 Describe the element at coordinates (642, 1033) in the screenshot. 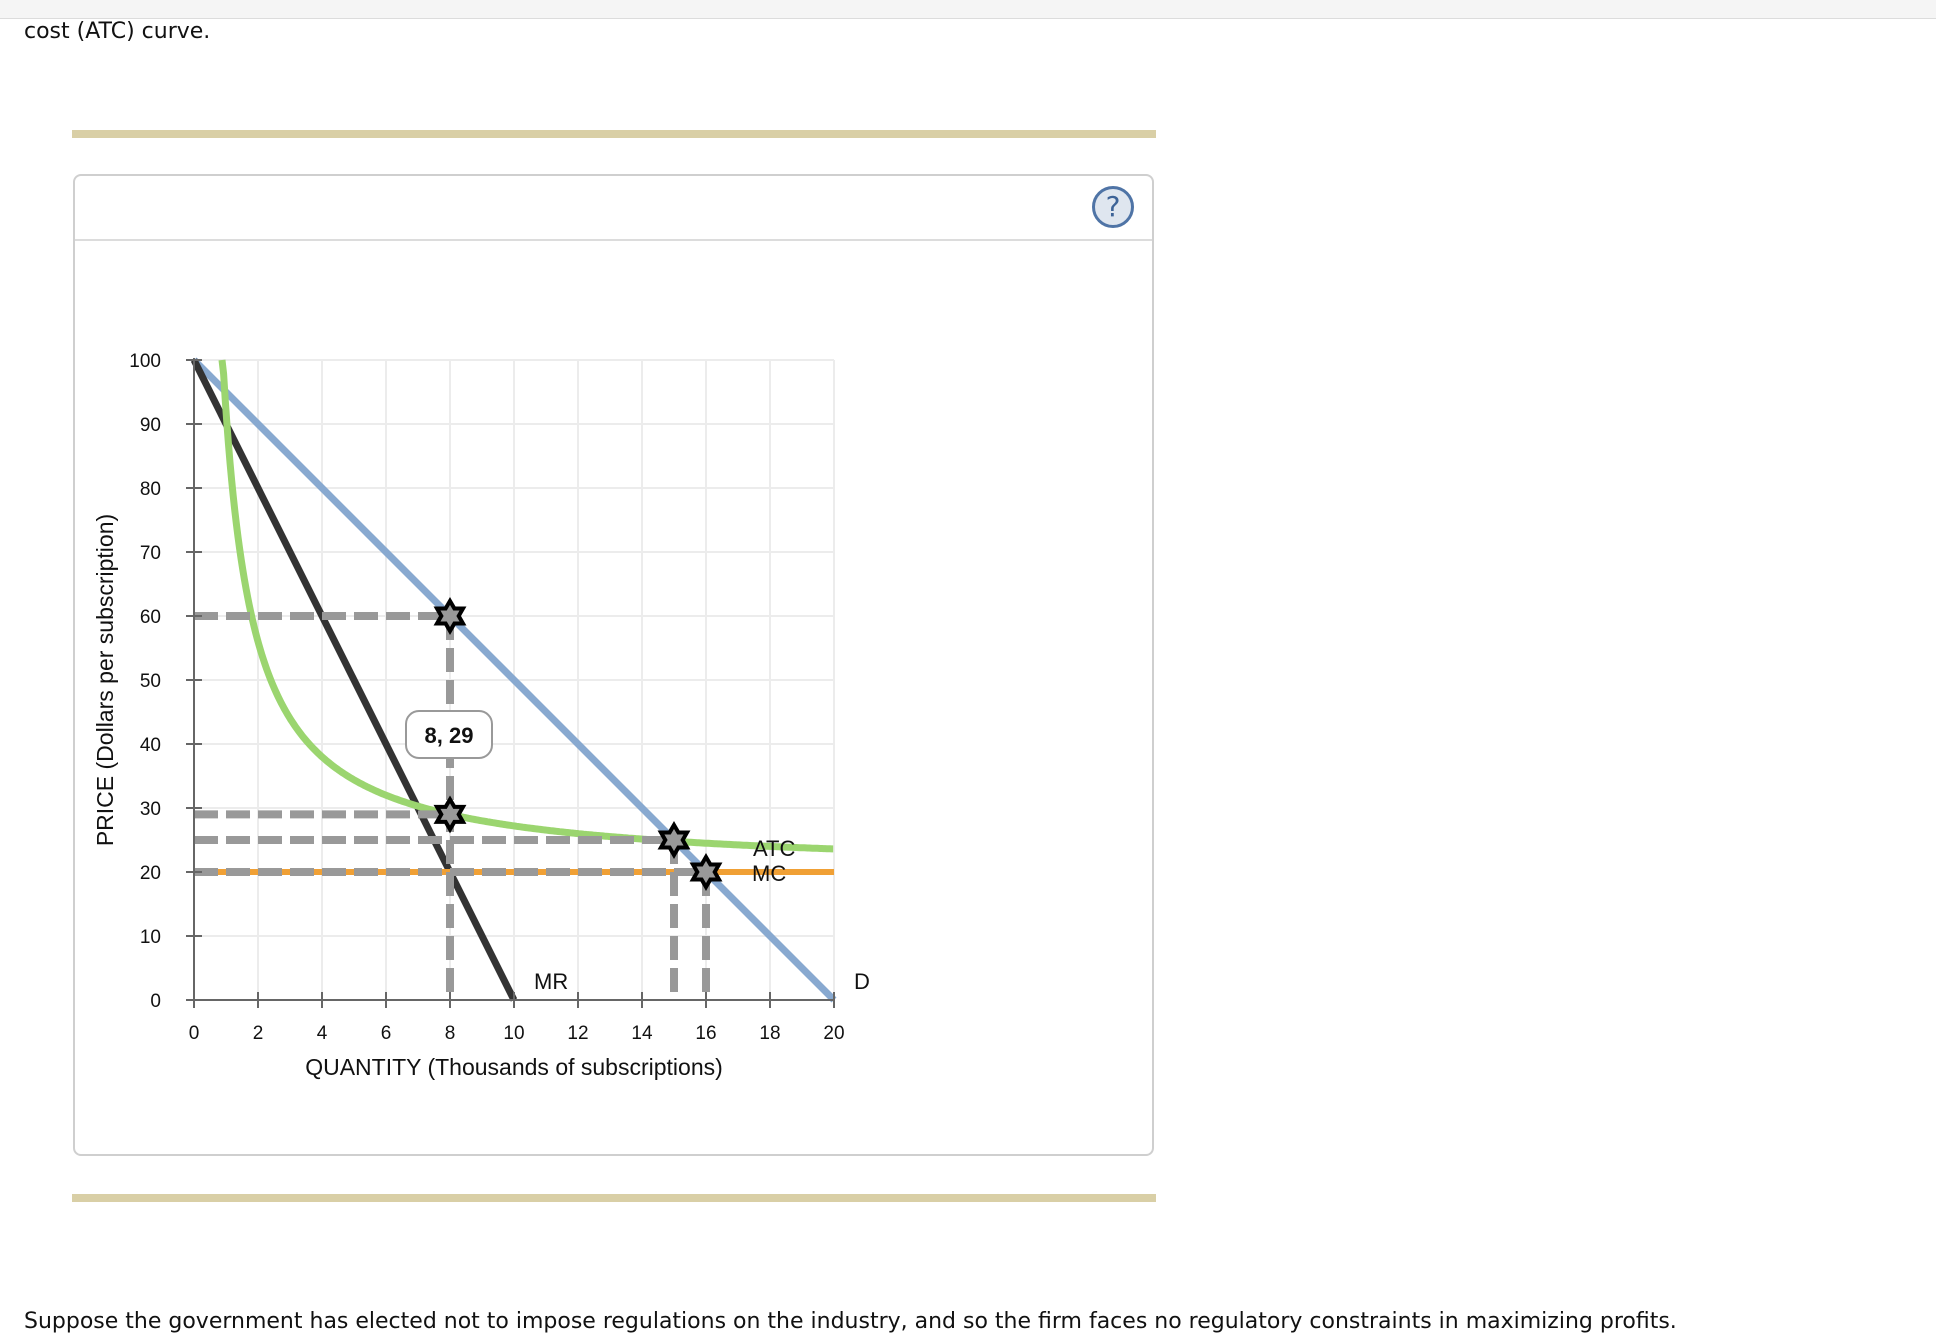

I see `x-tick-label: 14` at that location.